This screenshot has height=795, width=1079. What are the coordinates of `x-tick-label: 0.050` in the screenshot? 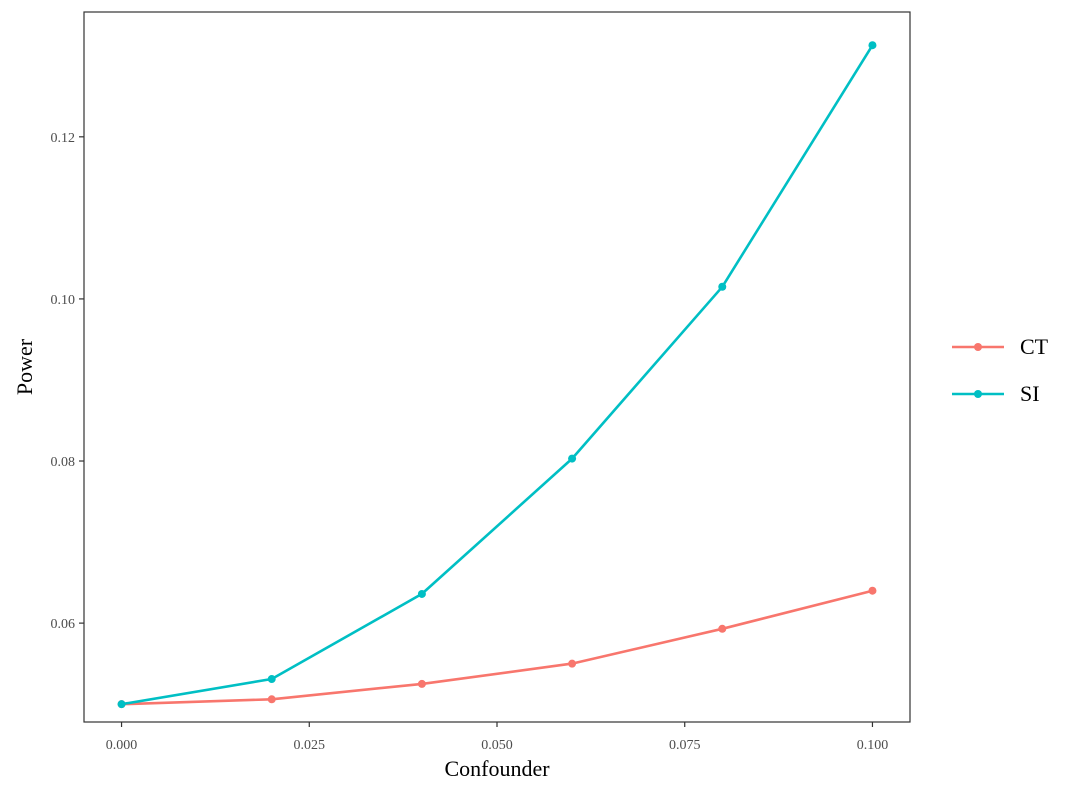 It's located at (497, 745).